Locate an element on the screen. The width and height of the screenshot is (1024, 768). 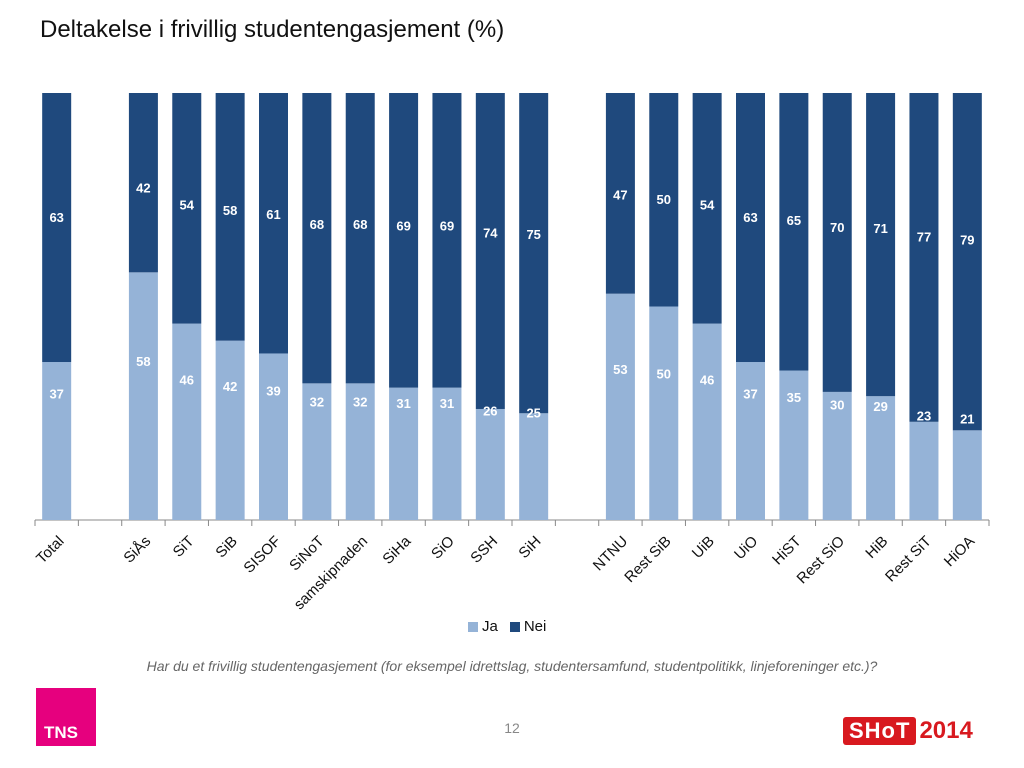
bar-ja-uib is located at coordinates (707, 421).